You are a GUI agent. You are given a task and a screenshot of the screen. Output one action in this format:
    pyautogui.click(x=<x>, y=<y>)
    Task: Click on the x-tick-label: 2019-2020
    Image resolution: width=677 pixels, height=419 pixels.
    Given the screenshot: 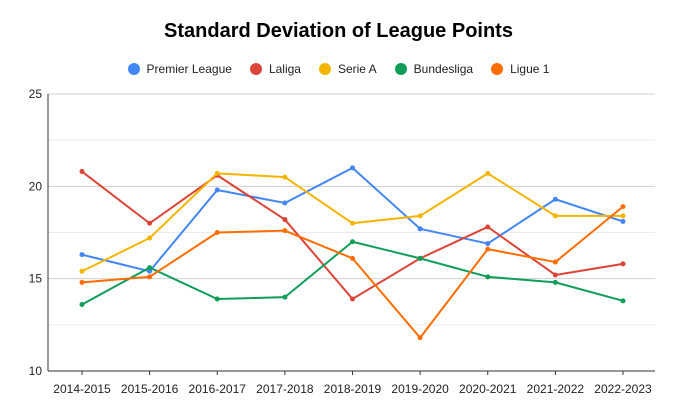 What is the action you would take?
    pyautogui.click(x=420, y=389)
    